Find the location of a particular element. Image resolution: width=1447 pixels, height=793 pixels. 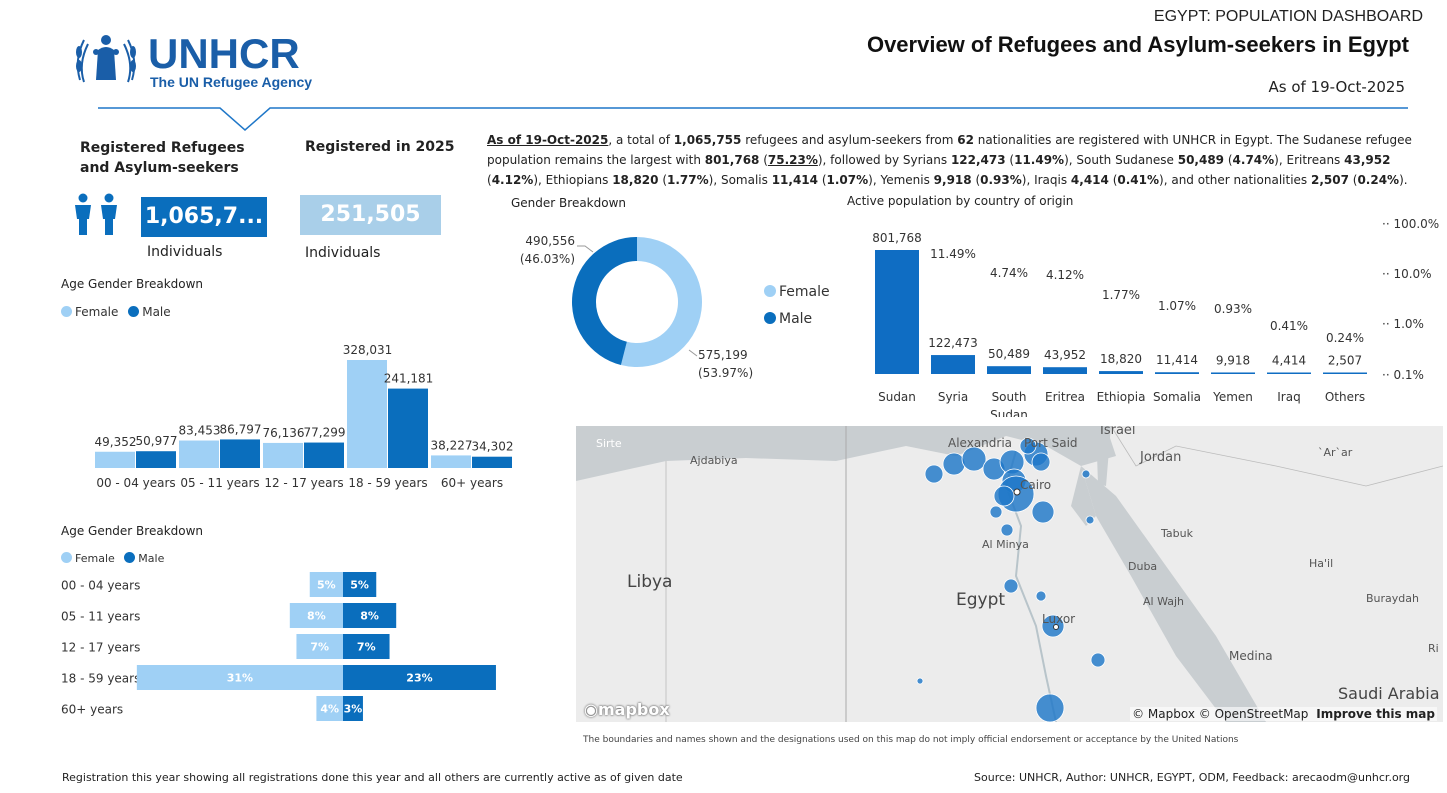

country-category-label: Somalia is located at coordinates (1177, 397).